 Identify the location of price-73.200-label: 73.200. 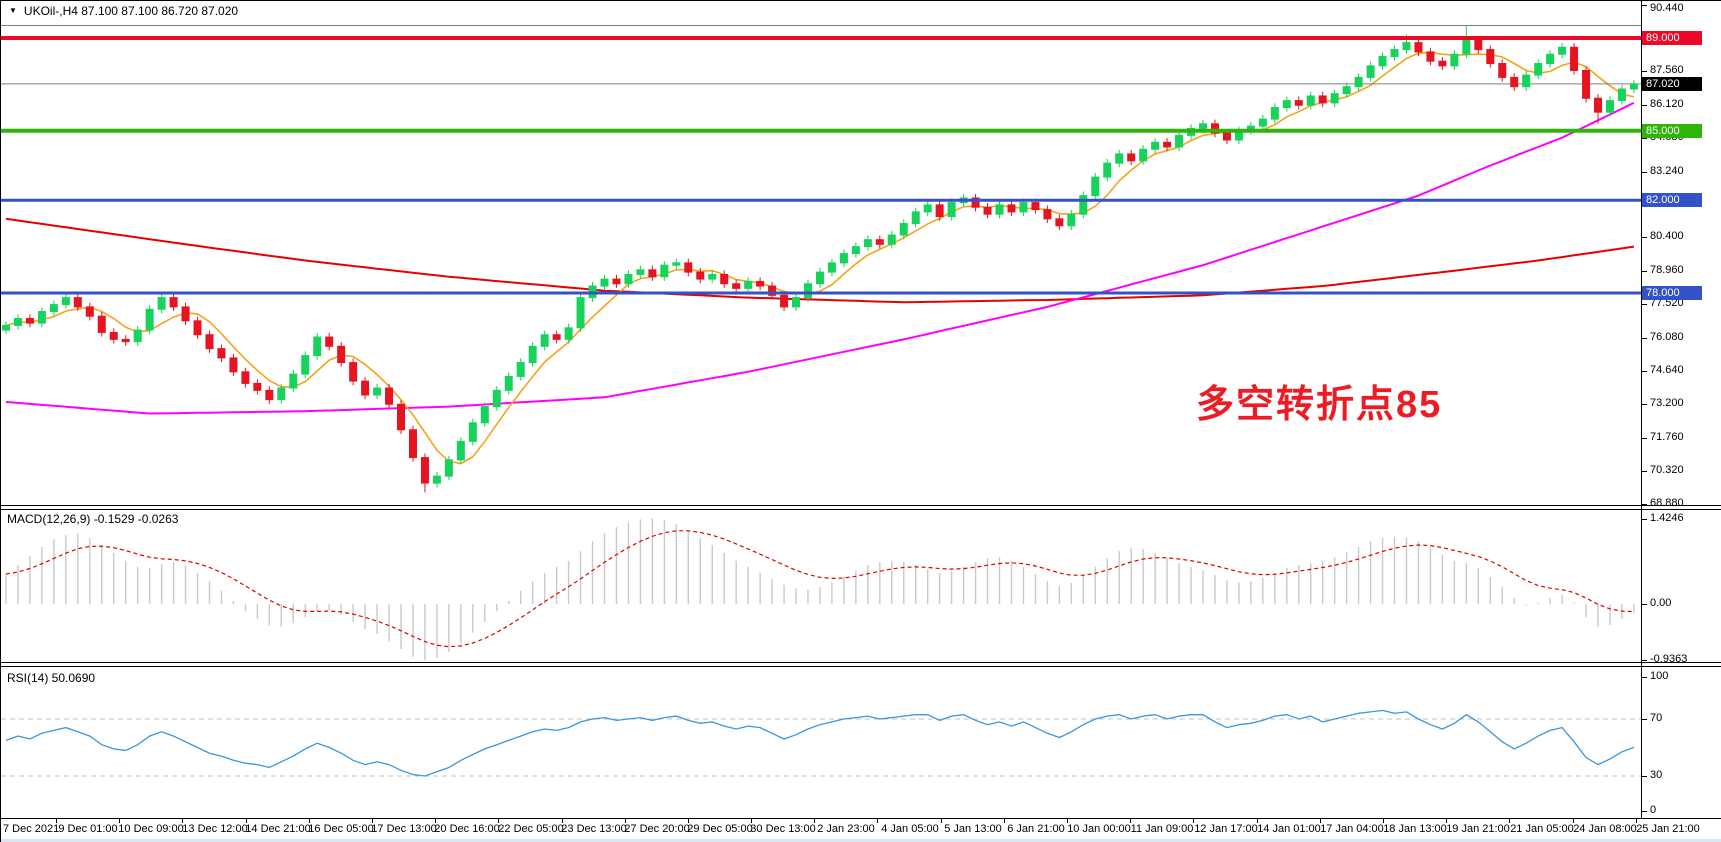
(1667, 403).